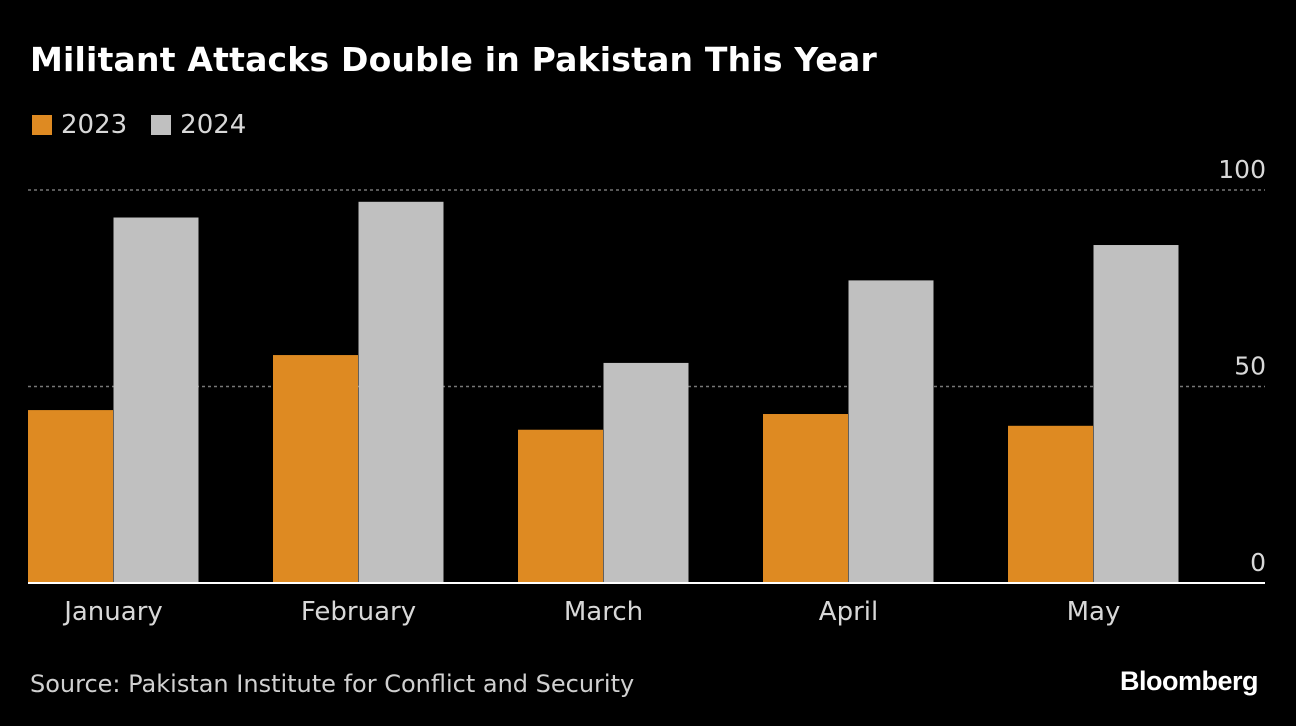 This screenshot has width=1296, height=726. What do you see at coordinates (1258, 562) in the screenshot?
I see `y-tick-label-0: 0` at bounding box center [1258, 562].